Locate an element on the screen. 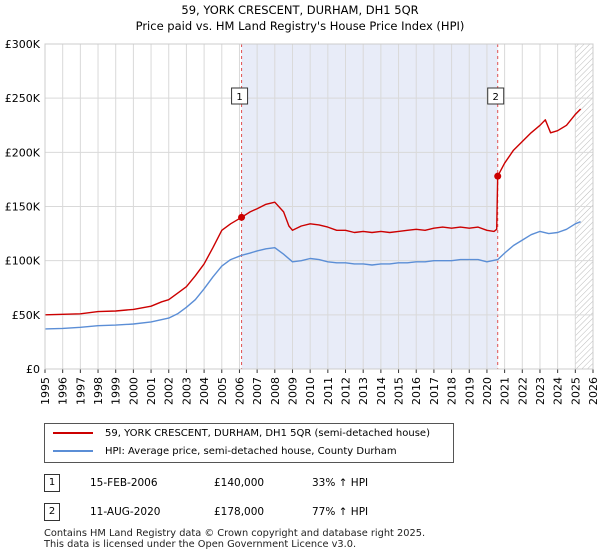 This screenshot has width=600, height=560. x-tick-label: 1996 is located at coordinates (63, 391).